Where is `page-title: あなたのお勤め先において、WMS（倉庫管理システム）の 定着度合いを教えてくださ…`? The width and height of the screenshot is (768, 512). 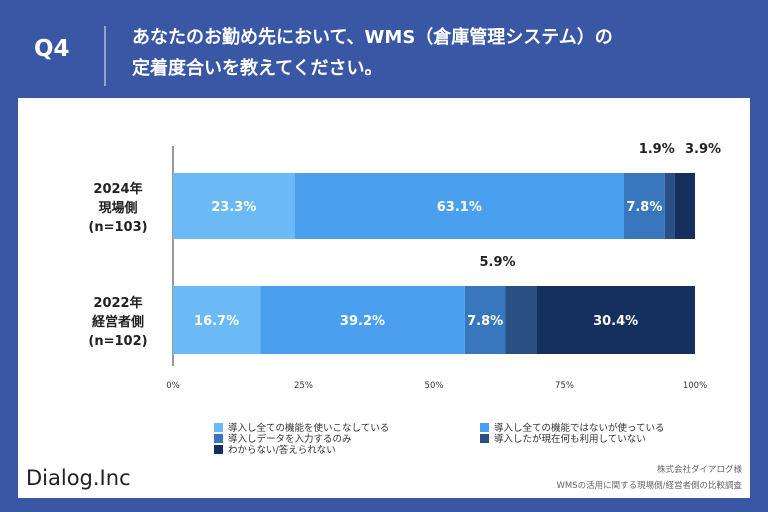
page-title: あなたのお勤め先において、WMS（倉庫管理システム）の 定着度合いを教えてくださ… is located at coordinates (437, 53).